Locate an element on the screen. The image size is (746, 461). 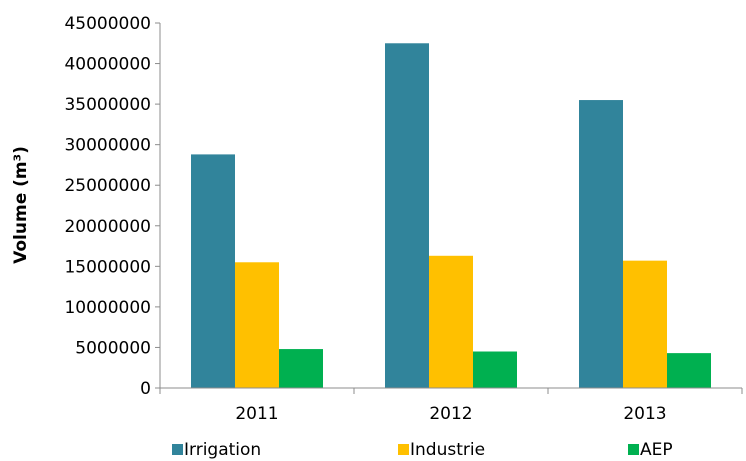
legend-swatch-industrie is located at coordinates (403, 449).